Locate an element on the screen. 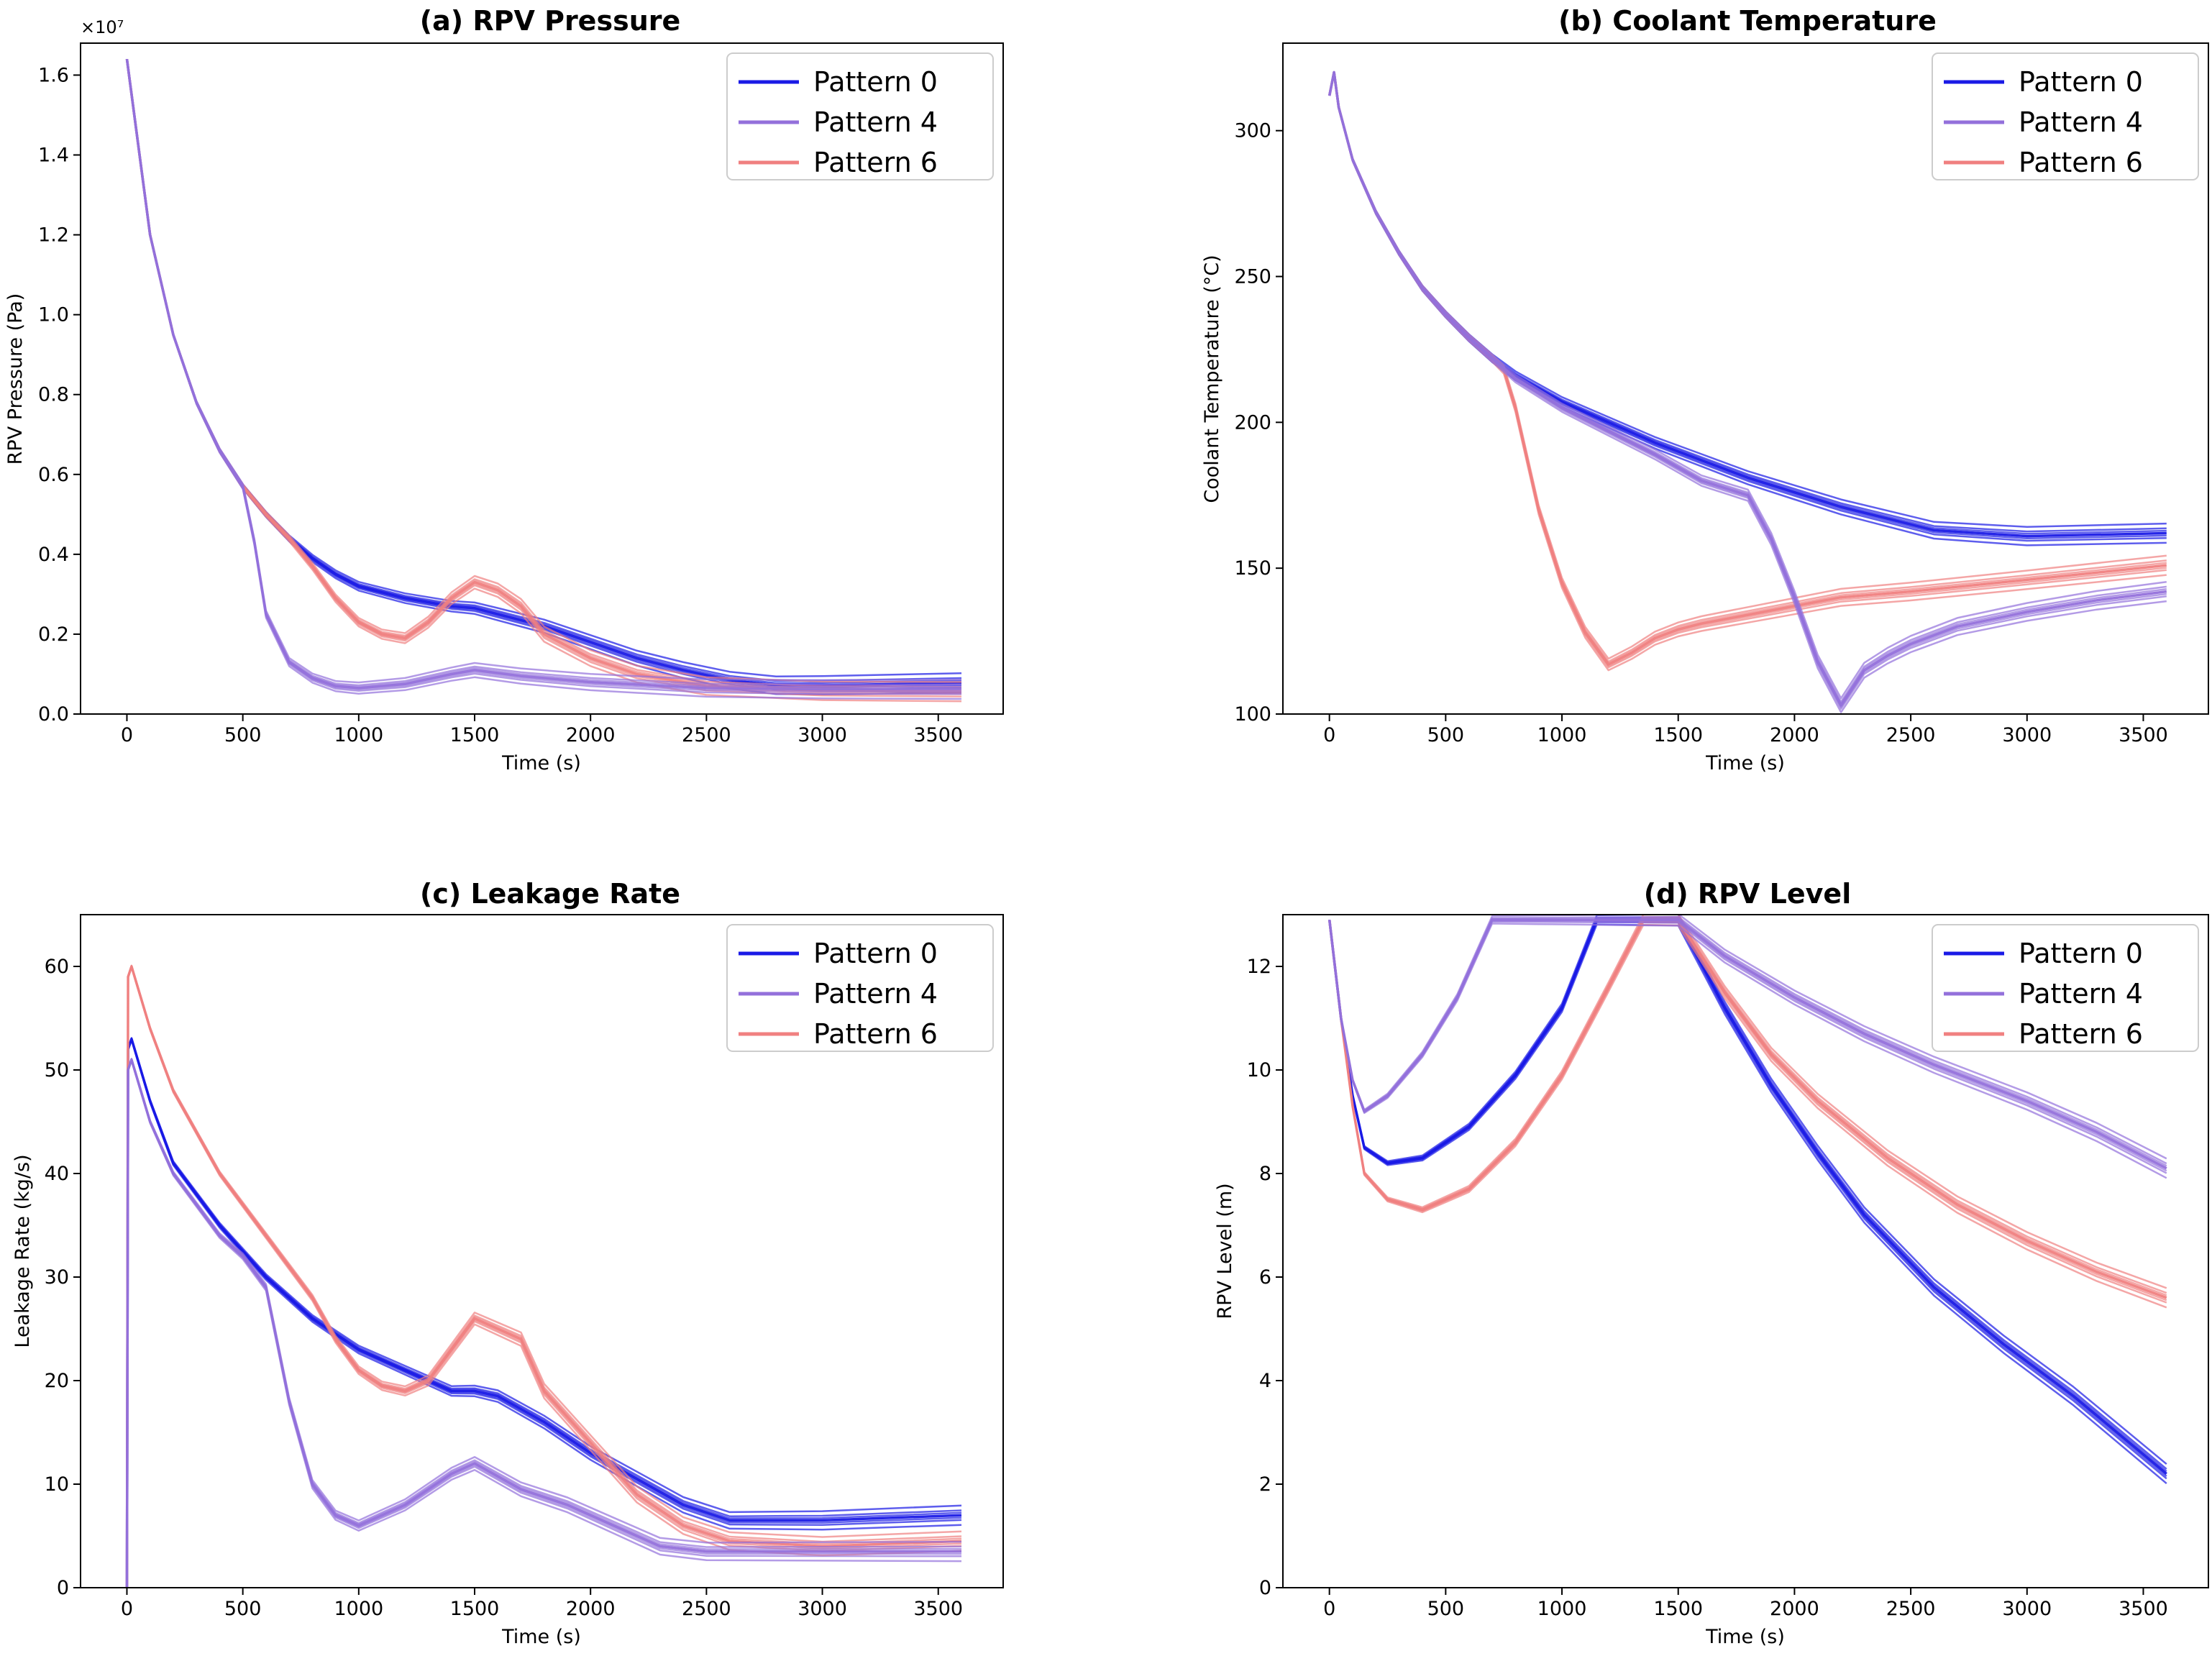 The image size is (2212, 1656). y-tick-label: 150 is located at coordinates (1252, 569).